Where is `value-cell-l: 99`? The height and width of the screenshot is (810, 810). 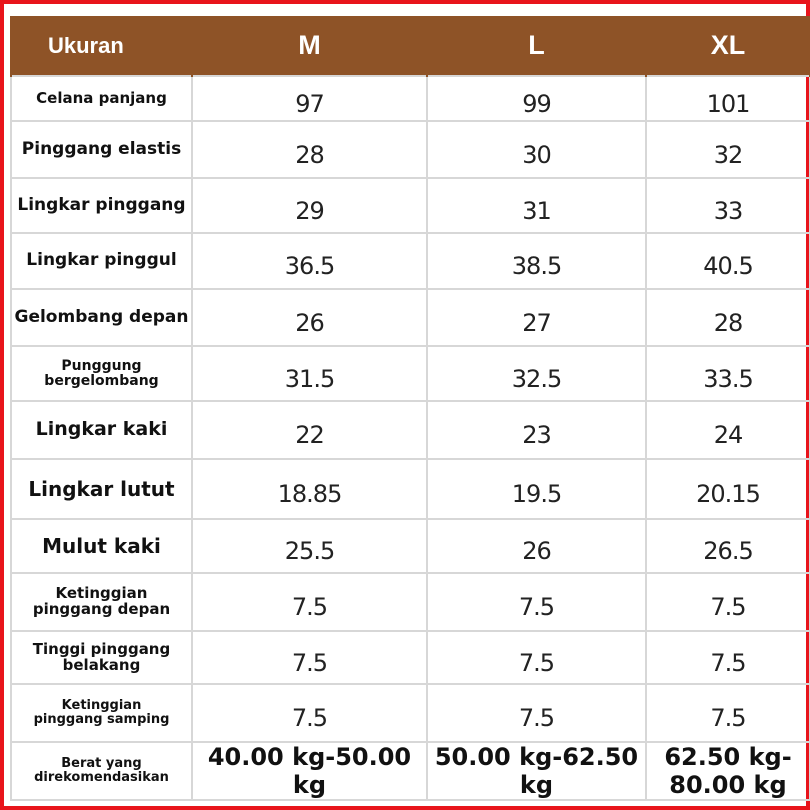 value-cell-l: 99 is located at coordinates (536, 98).